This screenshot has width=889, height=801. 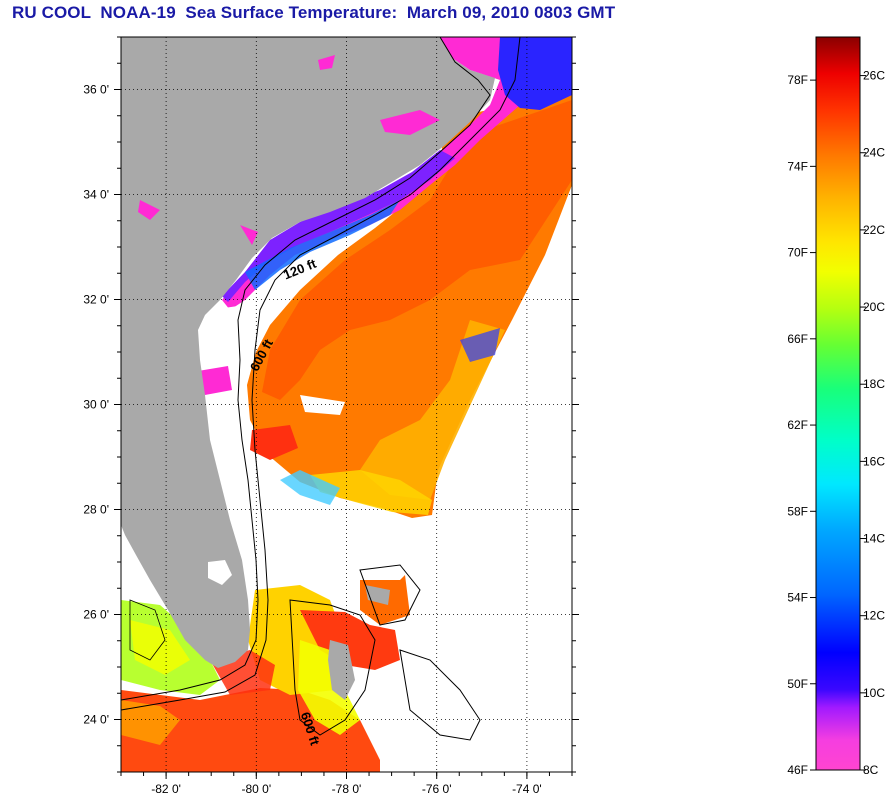 What do you see at coordinates (440, 695) in the screenshot?
I see `contour-east-bahamas` at bounding box center [440, 695].